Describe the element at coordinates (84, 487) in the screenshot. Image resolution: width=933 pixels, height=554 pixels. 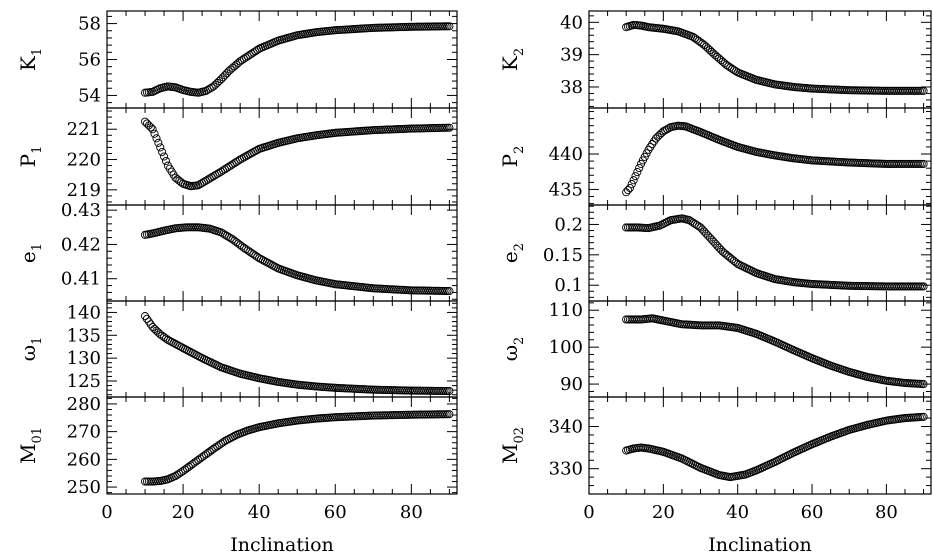
I see `y-tick-label: 250` at that location.